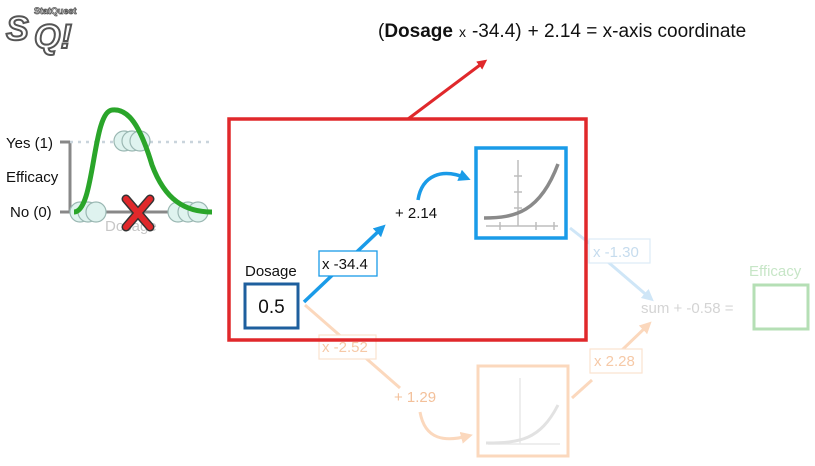  Describe the element at coordinates (415, 397) in the screenshot. I see `bottom-bias: + 1.29` at that location.